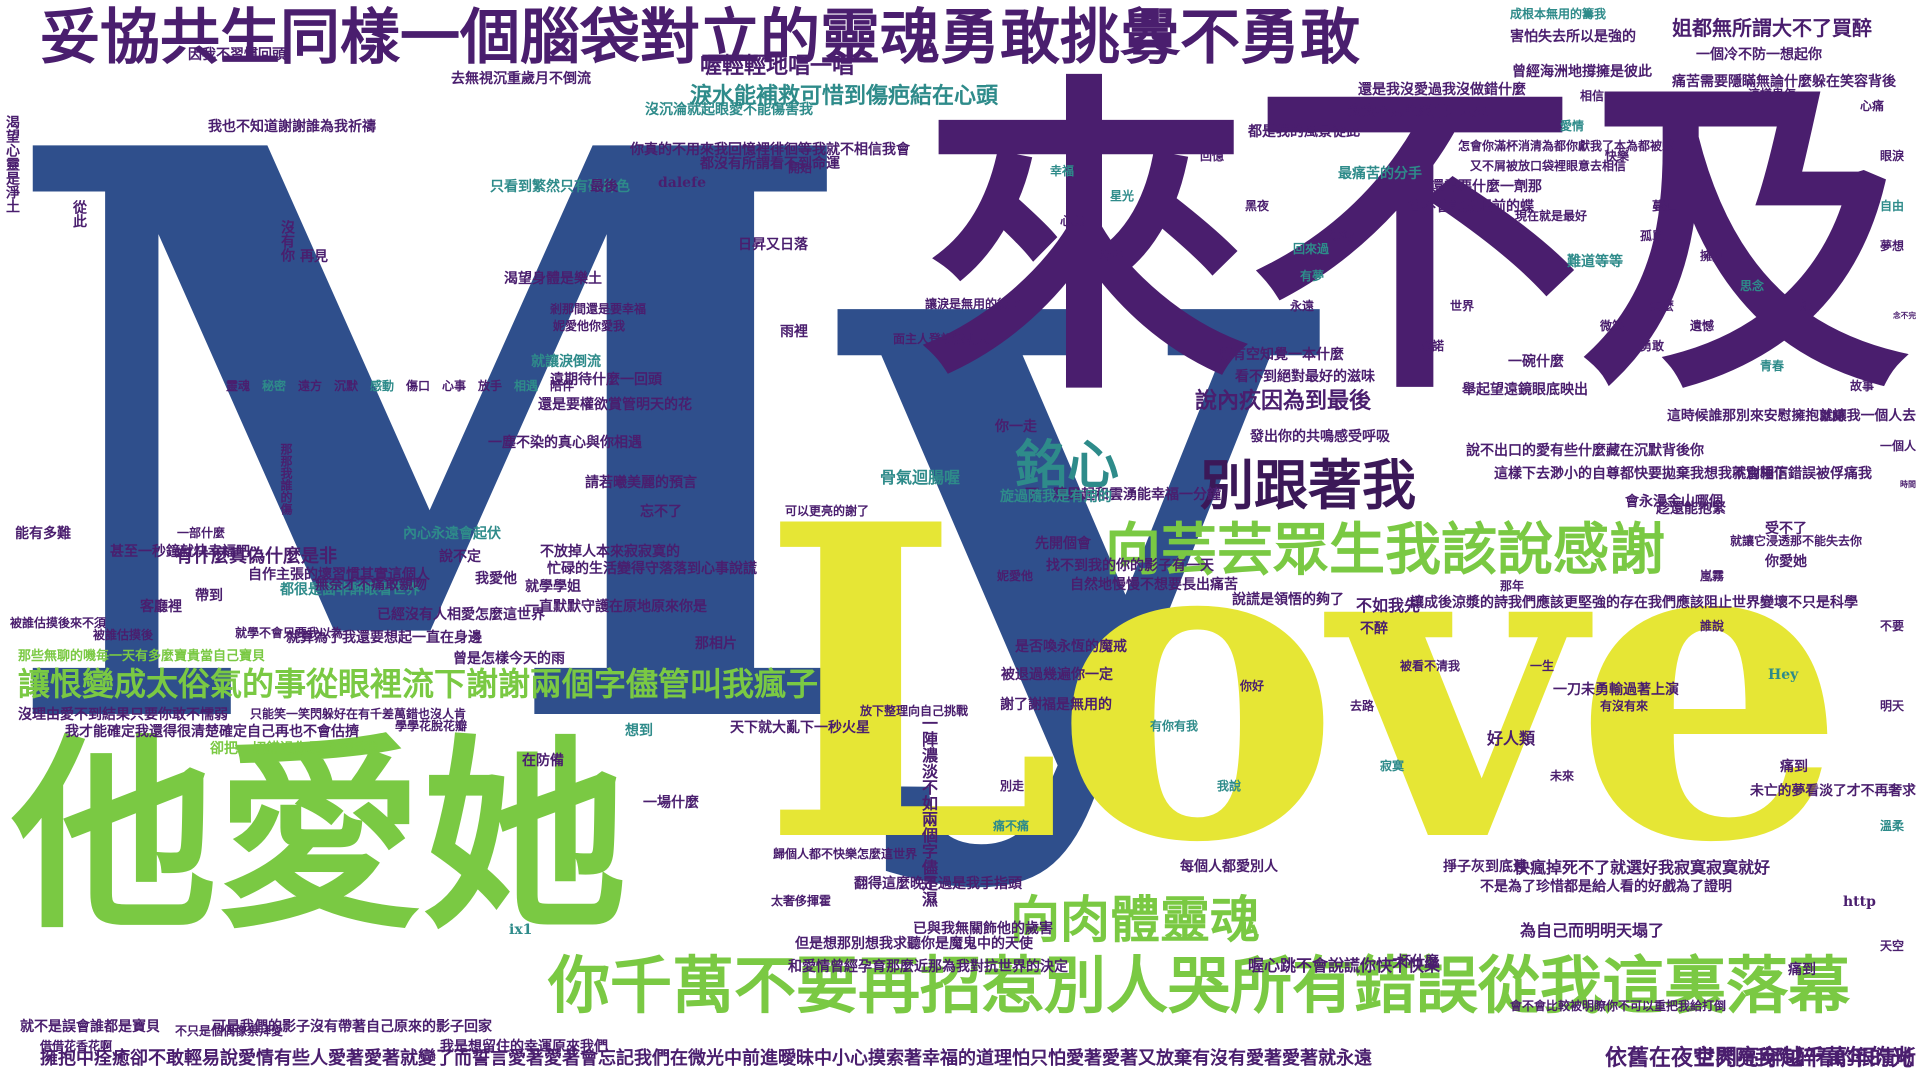  Describe the element at coordinates (729, 110) in the screenshot. I see `cloud-word: 沒沉淪就起眼愛不能傷害我` at that location.